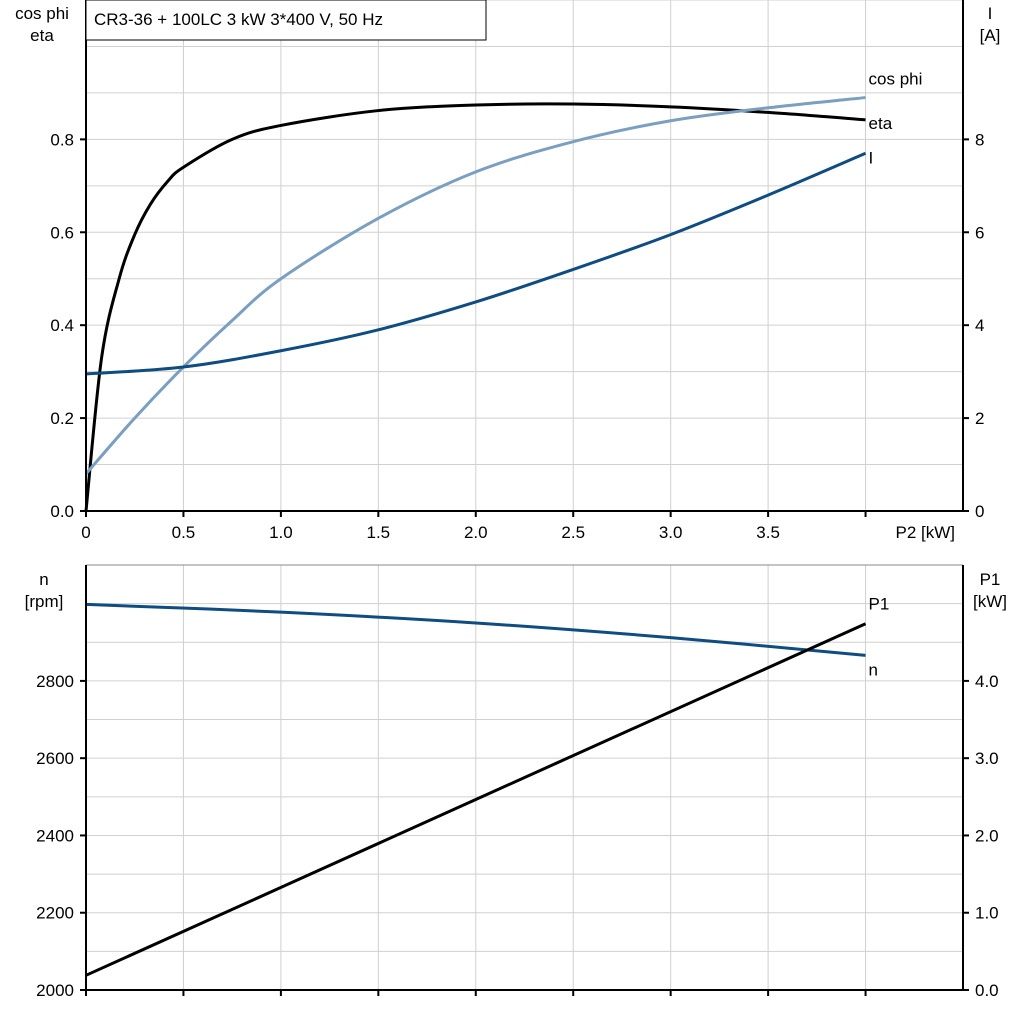 The width and height of the screenshot is (1024, 1024). What do you see at coordinates (990, 579) in the screenshot?
I see `y-axis-label-right: P1` at bounding box center [990, 579].